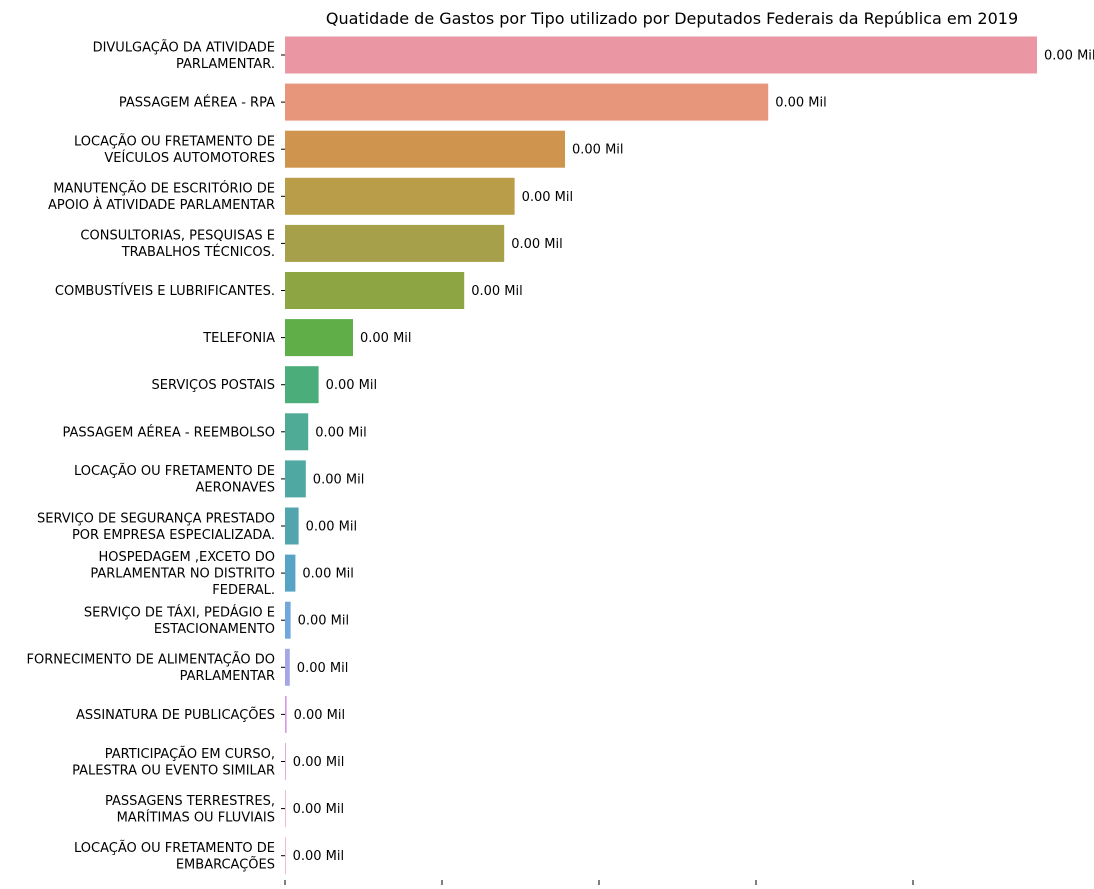  I want to click on category-label-line: PASSAGEM AÉREA - RPA, so click(197, 103).